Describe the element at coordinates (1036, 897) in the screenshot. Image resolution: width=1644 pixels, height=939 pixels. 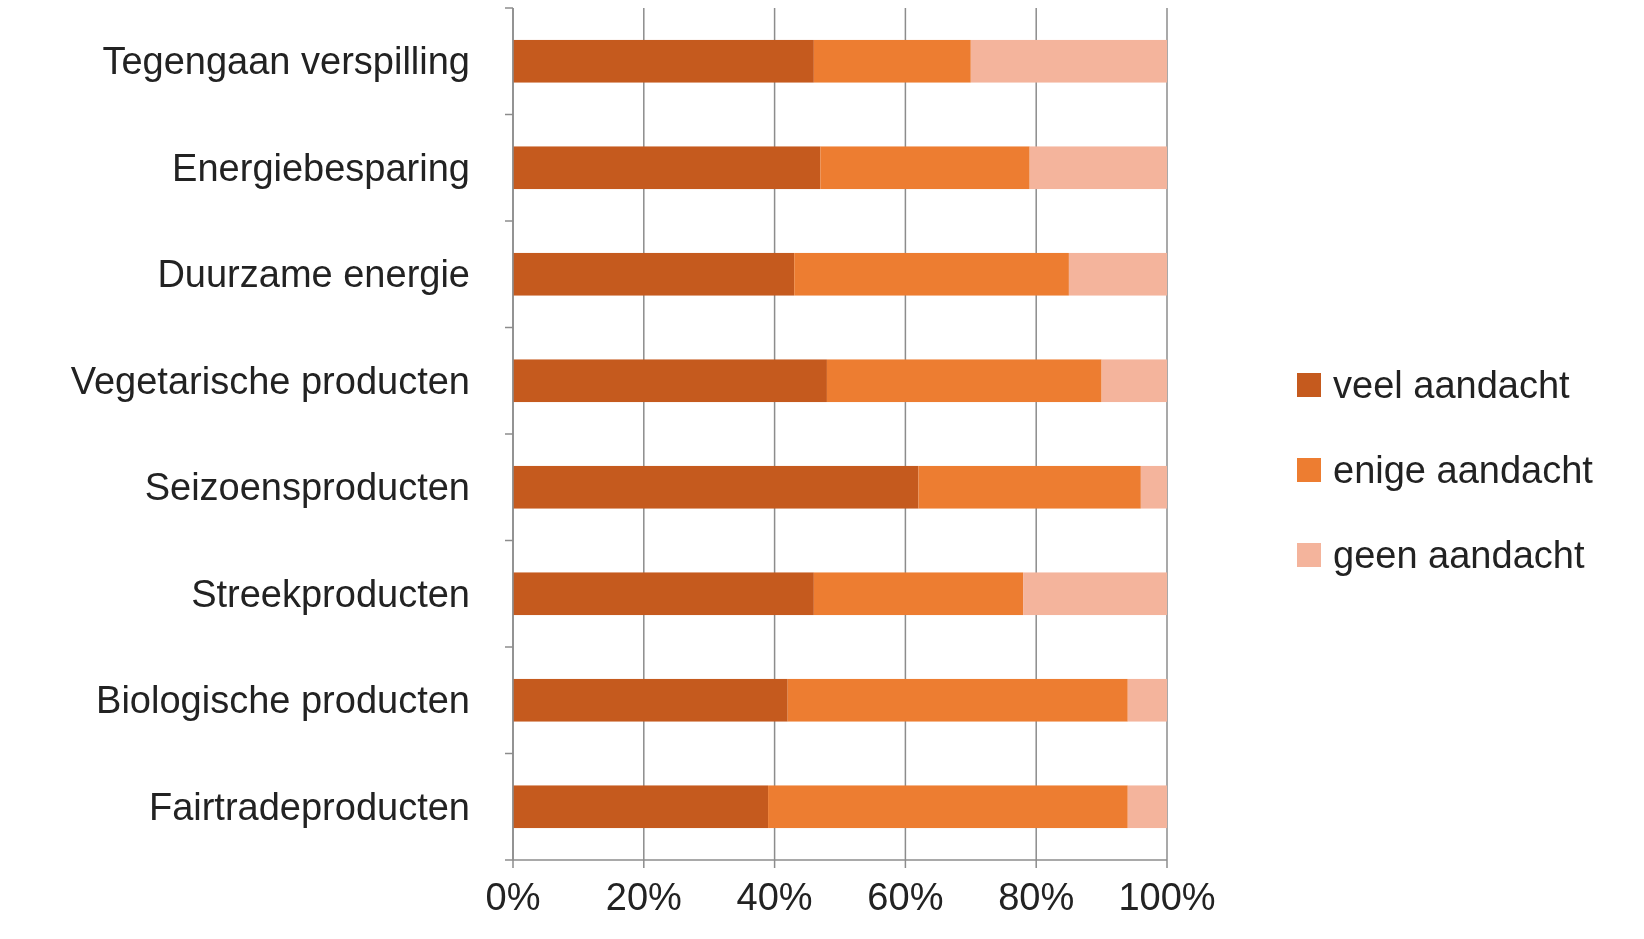
I see `x-tick-label: 80%` at that location.